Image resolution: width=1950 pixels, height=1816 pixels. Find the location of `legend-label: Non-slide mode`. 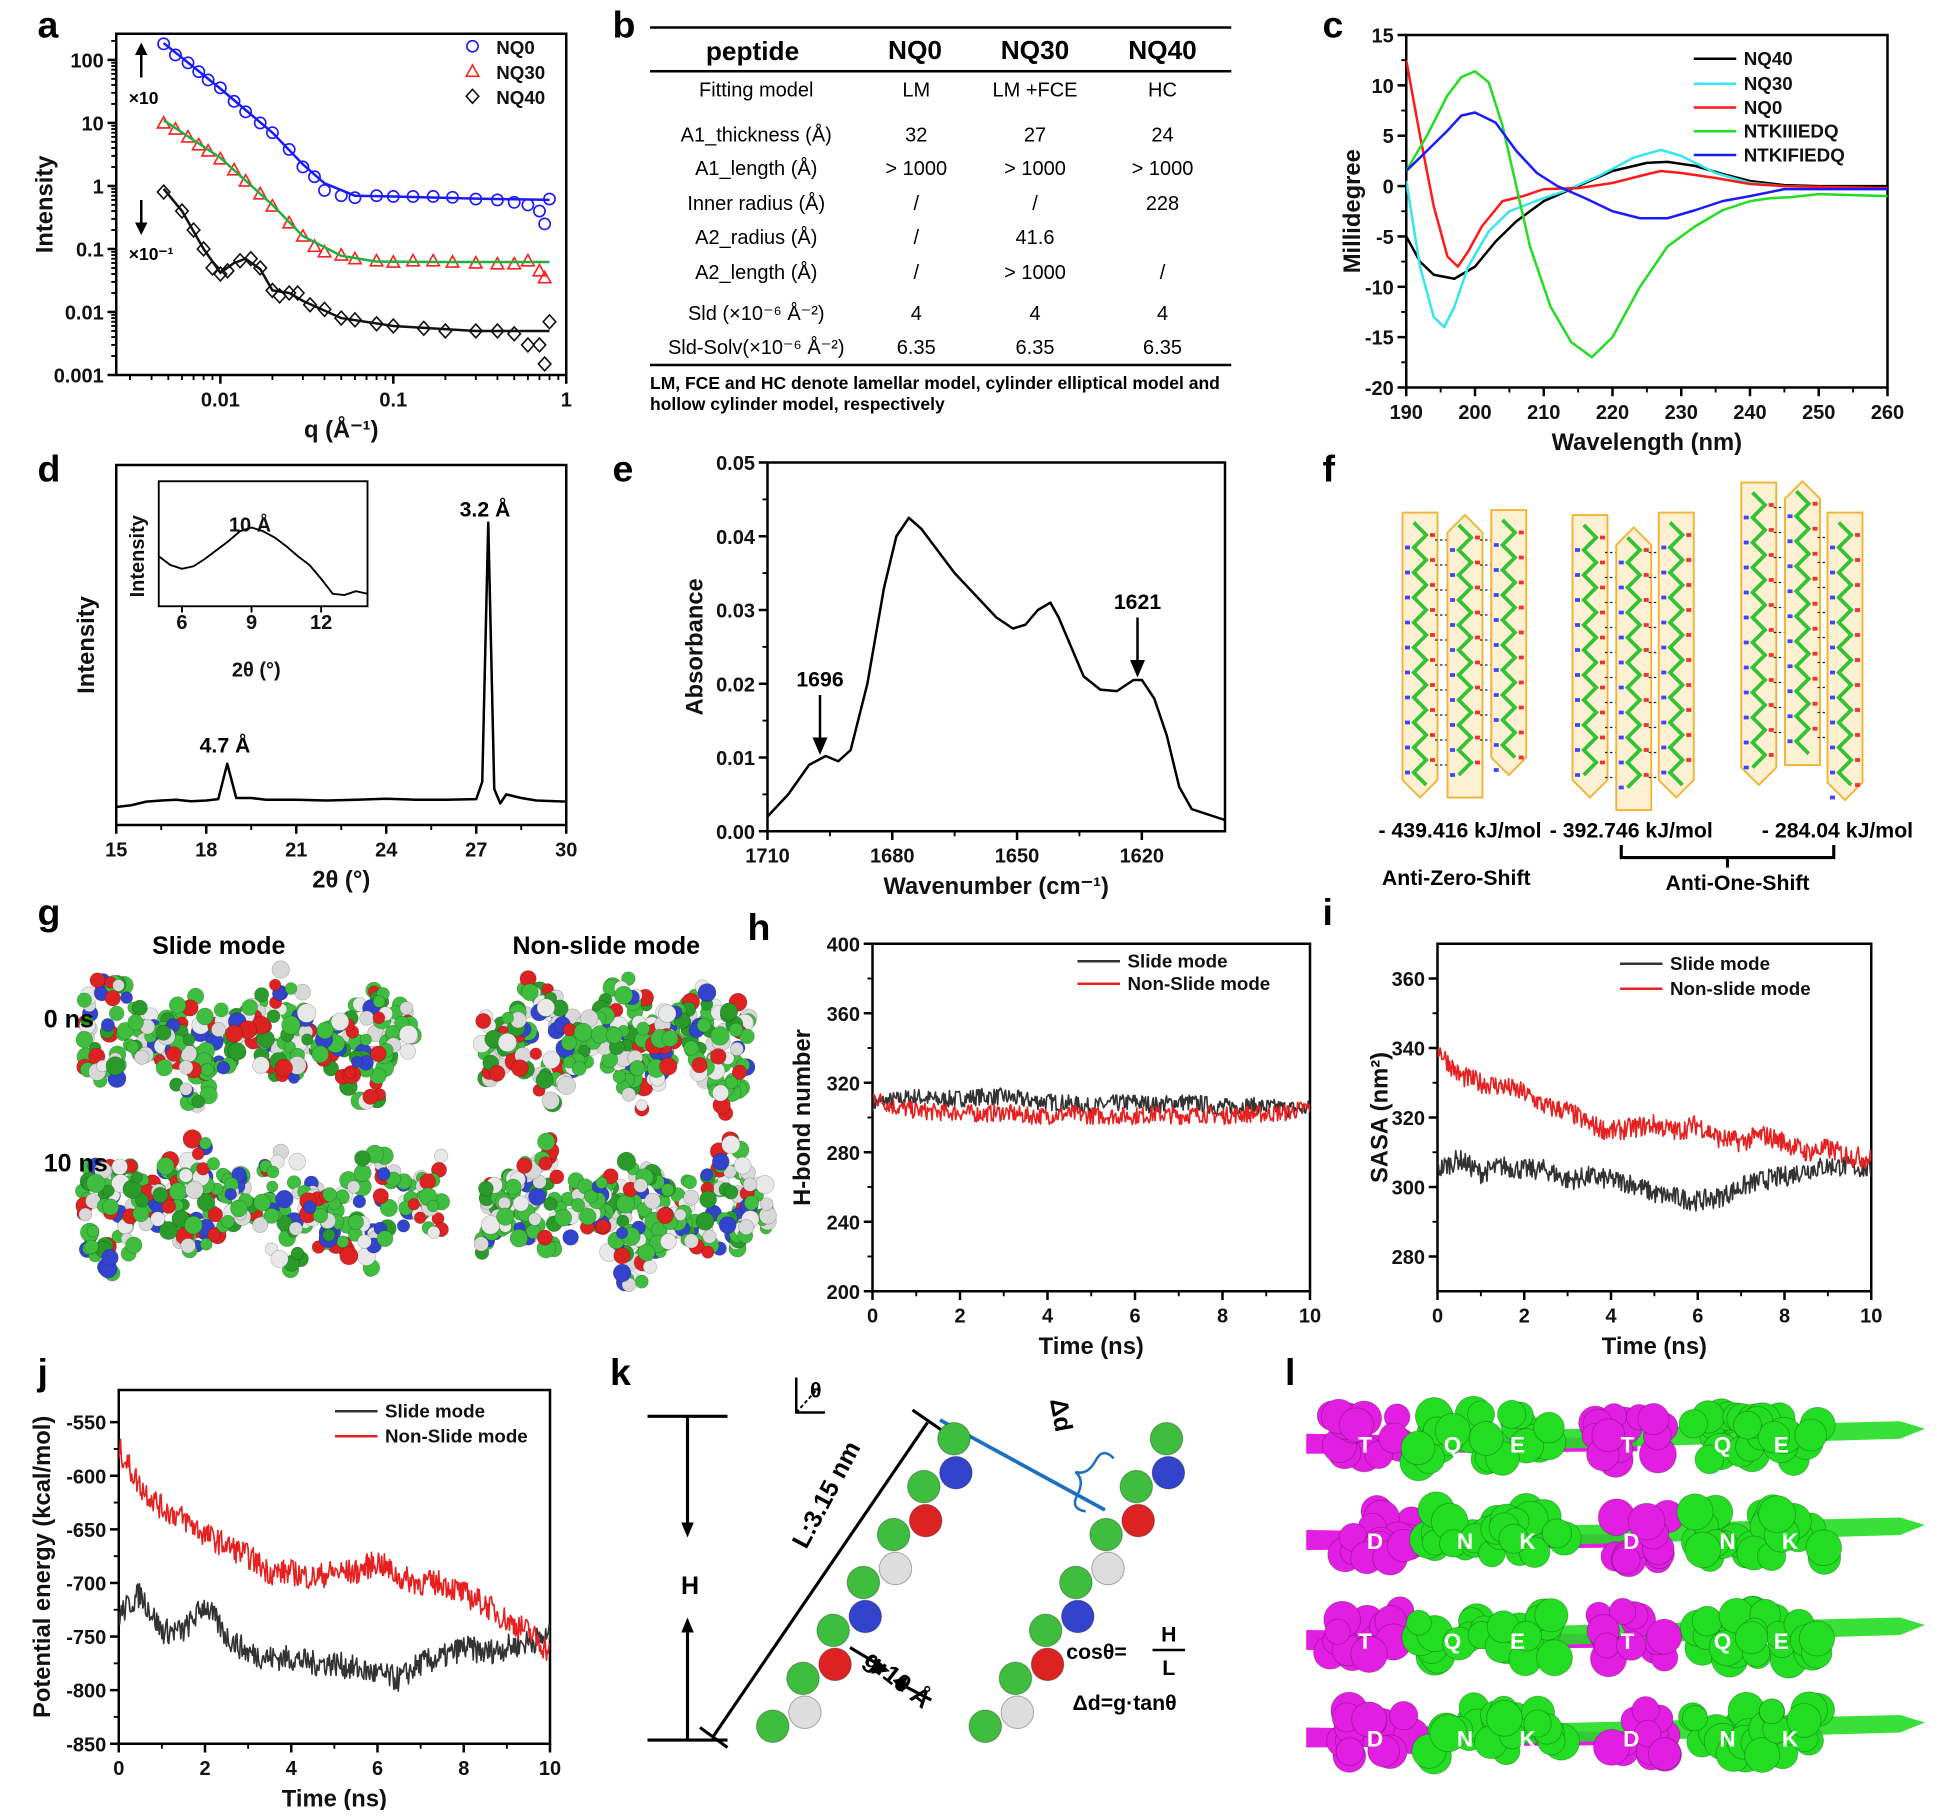

legend-label: Non-slide mode is located at coordinates (1740, 988).